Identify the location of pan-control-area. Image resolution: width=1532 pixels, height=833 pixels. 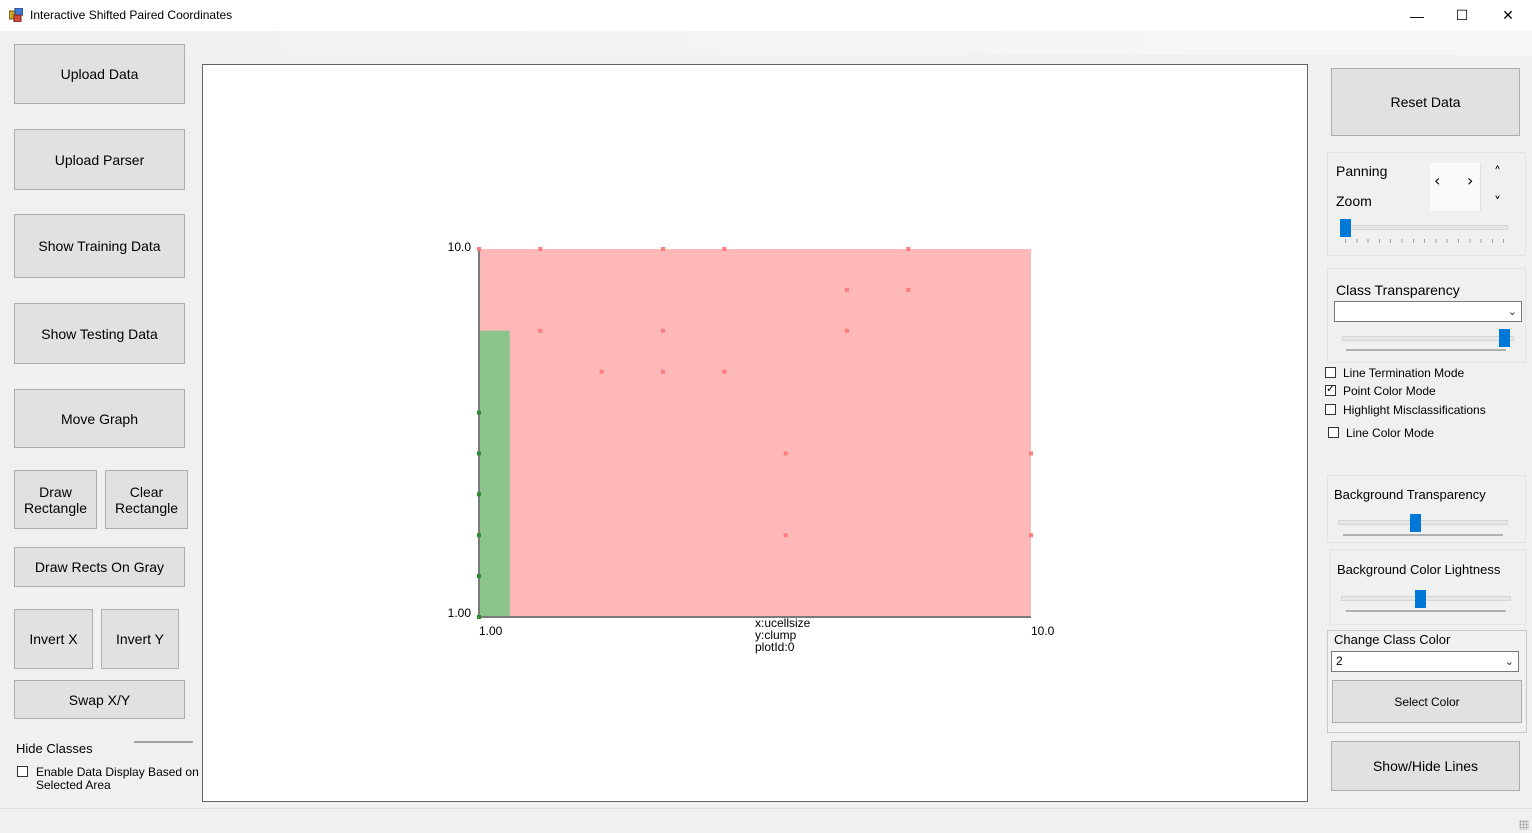
(1455, 187).